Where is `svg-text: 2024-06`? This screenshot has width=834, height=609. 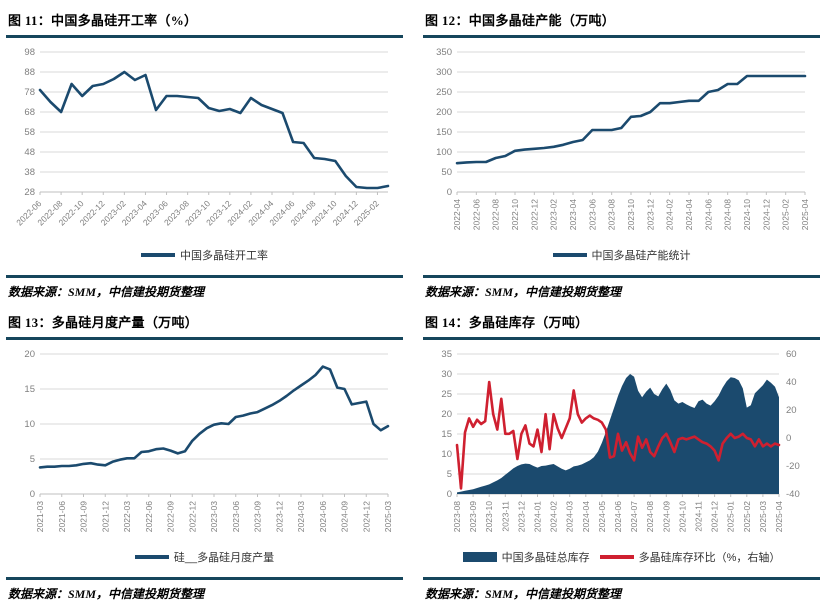
svg-text: 2024-06 is located at coordinates (323, 516).